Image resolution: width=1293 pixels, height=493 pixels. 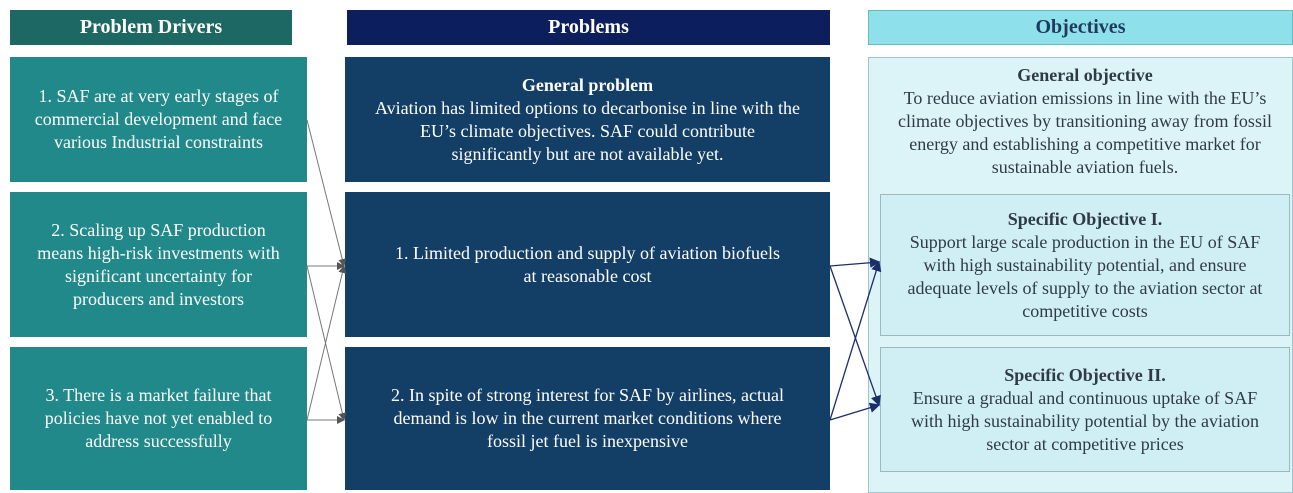 What do you see at coordinates (588, 27) in the screenshot?
I see `header-problems: Problems` at bounding box center [588, 27].